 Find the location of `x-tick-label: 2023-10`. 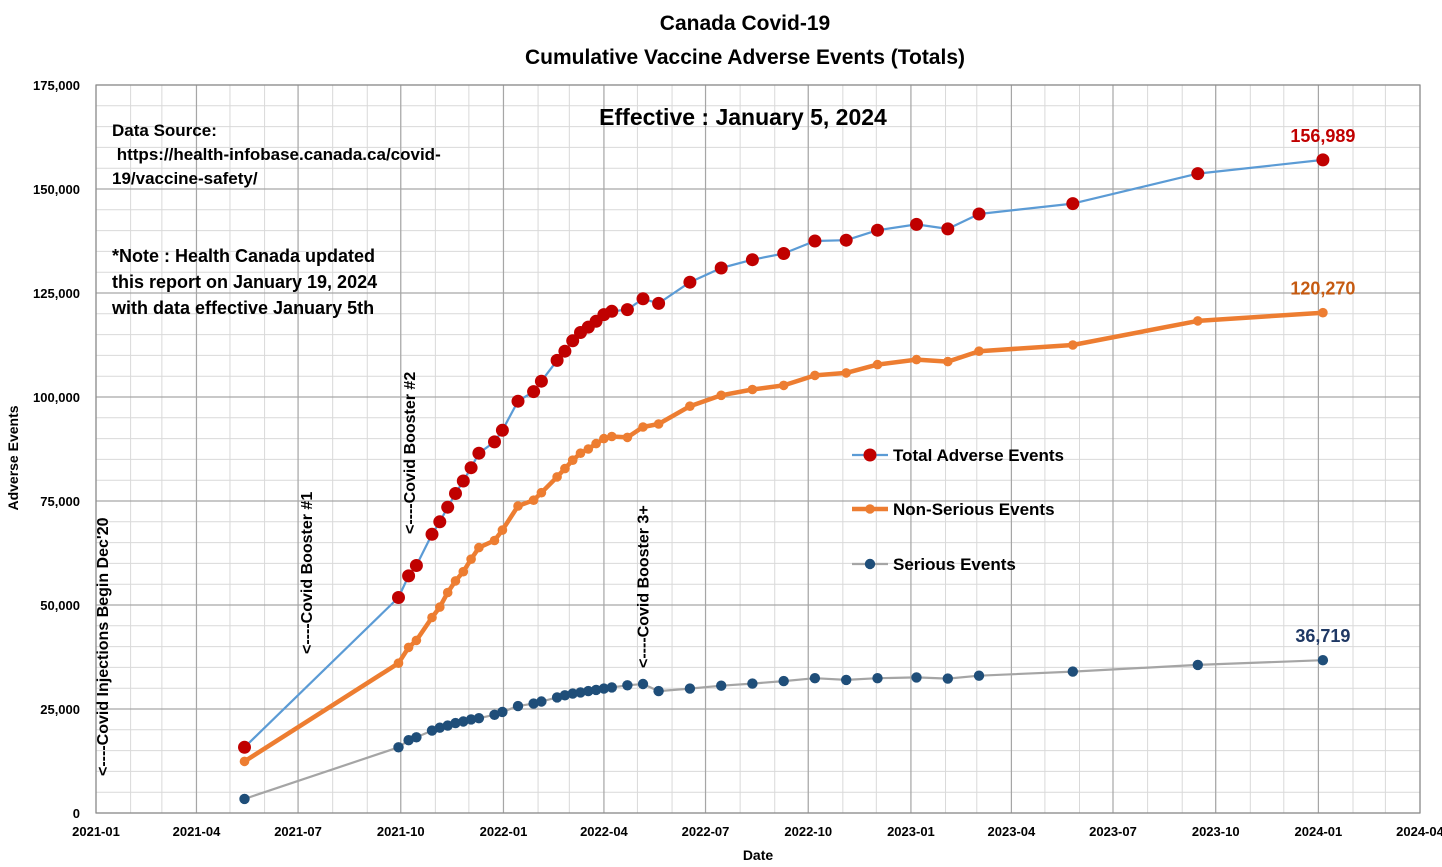

x-tick-label: 2023-10 is located at coordinates (1216, 831).